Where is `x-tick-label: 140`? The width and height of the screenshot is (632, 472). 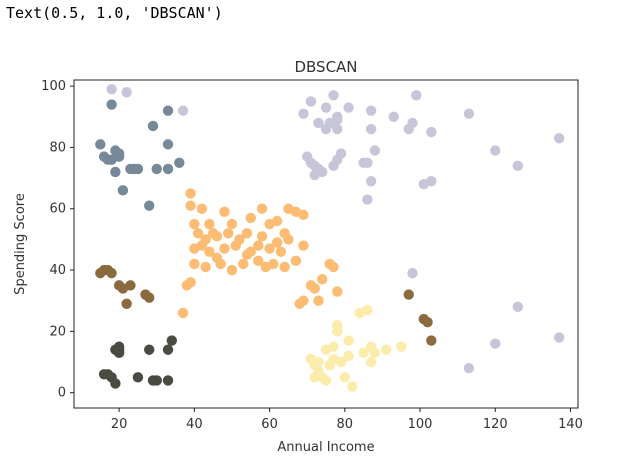 x-tick-label: 140 is located at coordinates (570, 424).